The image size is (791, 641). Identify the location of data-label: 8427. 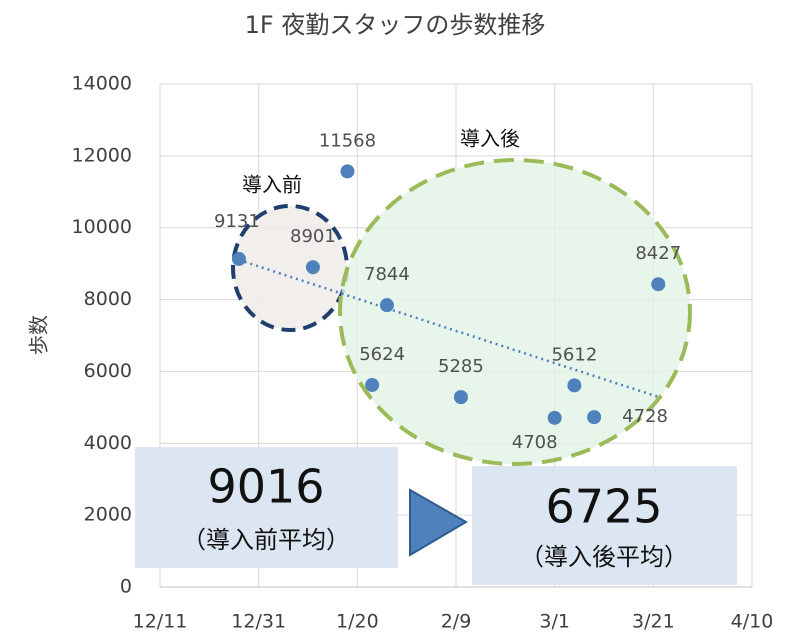
(658, 253).